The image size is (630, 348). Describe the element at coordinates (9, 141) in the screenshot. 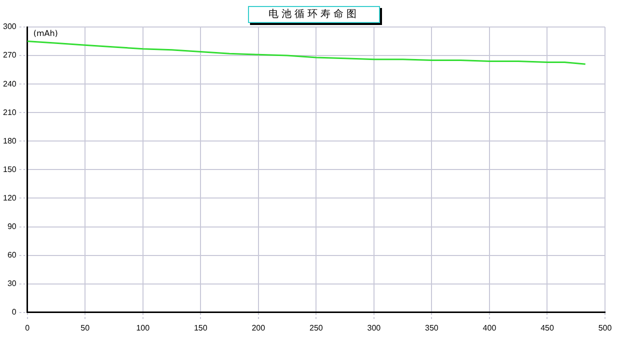

I see `y-tick-label: 180` at that location.